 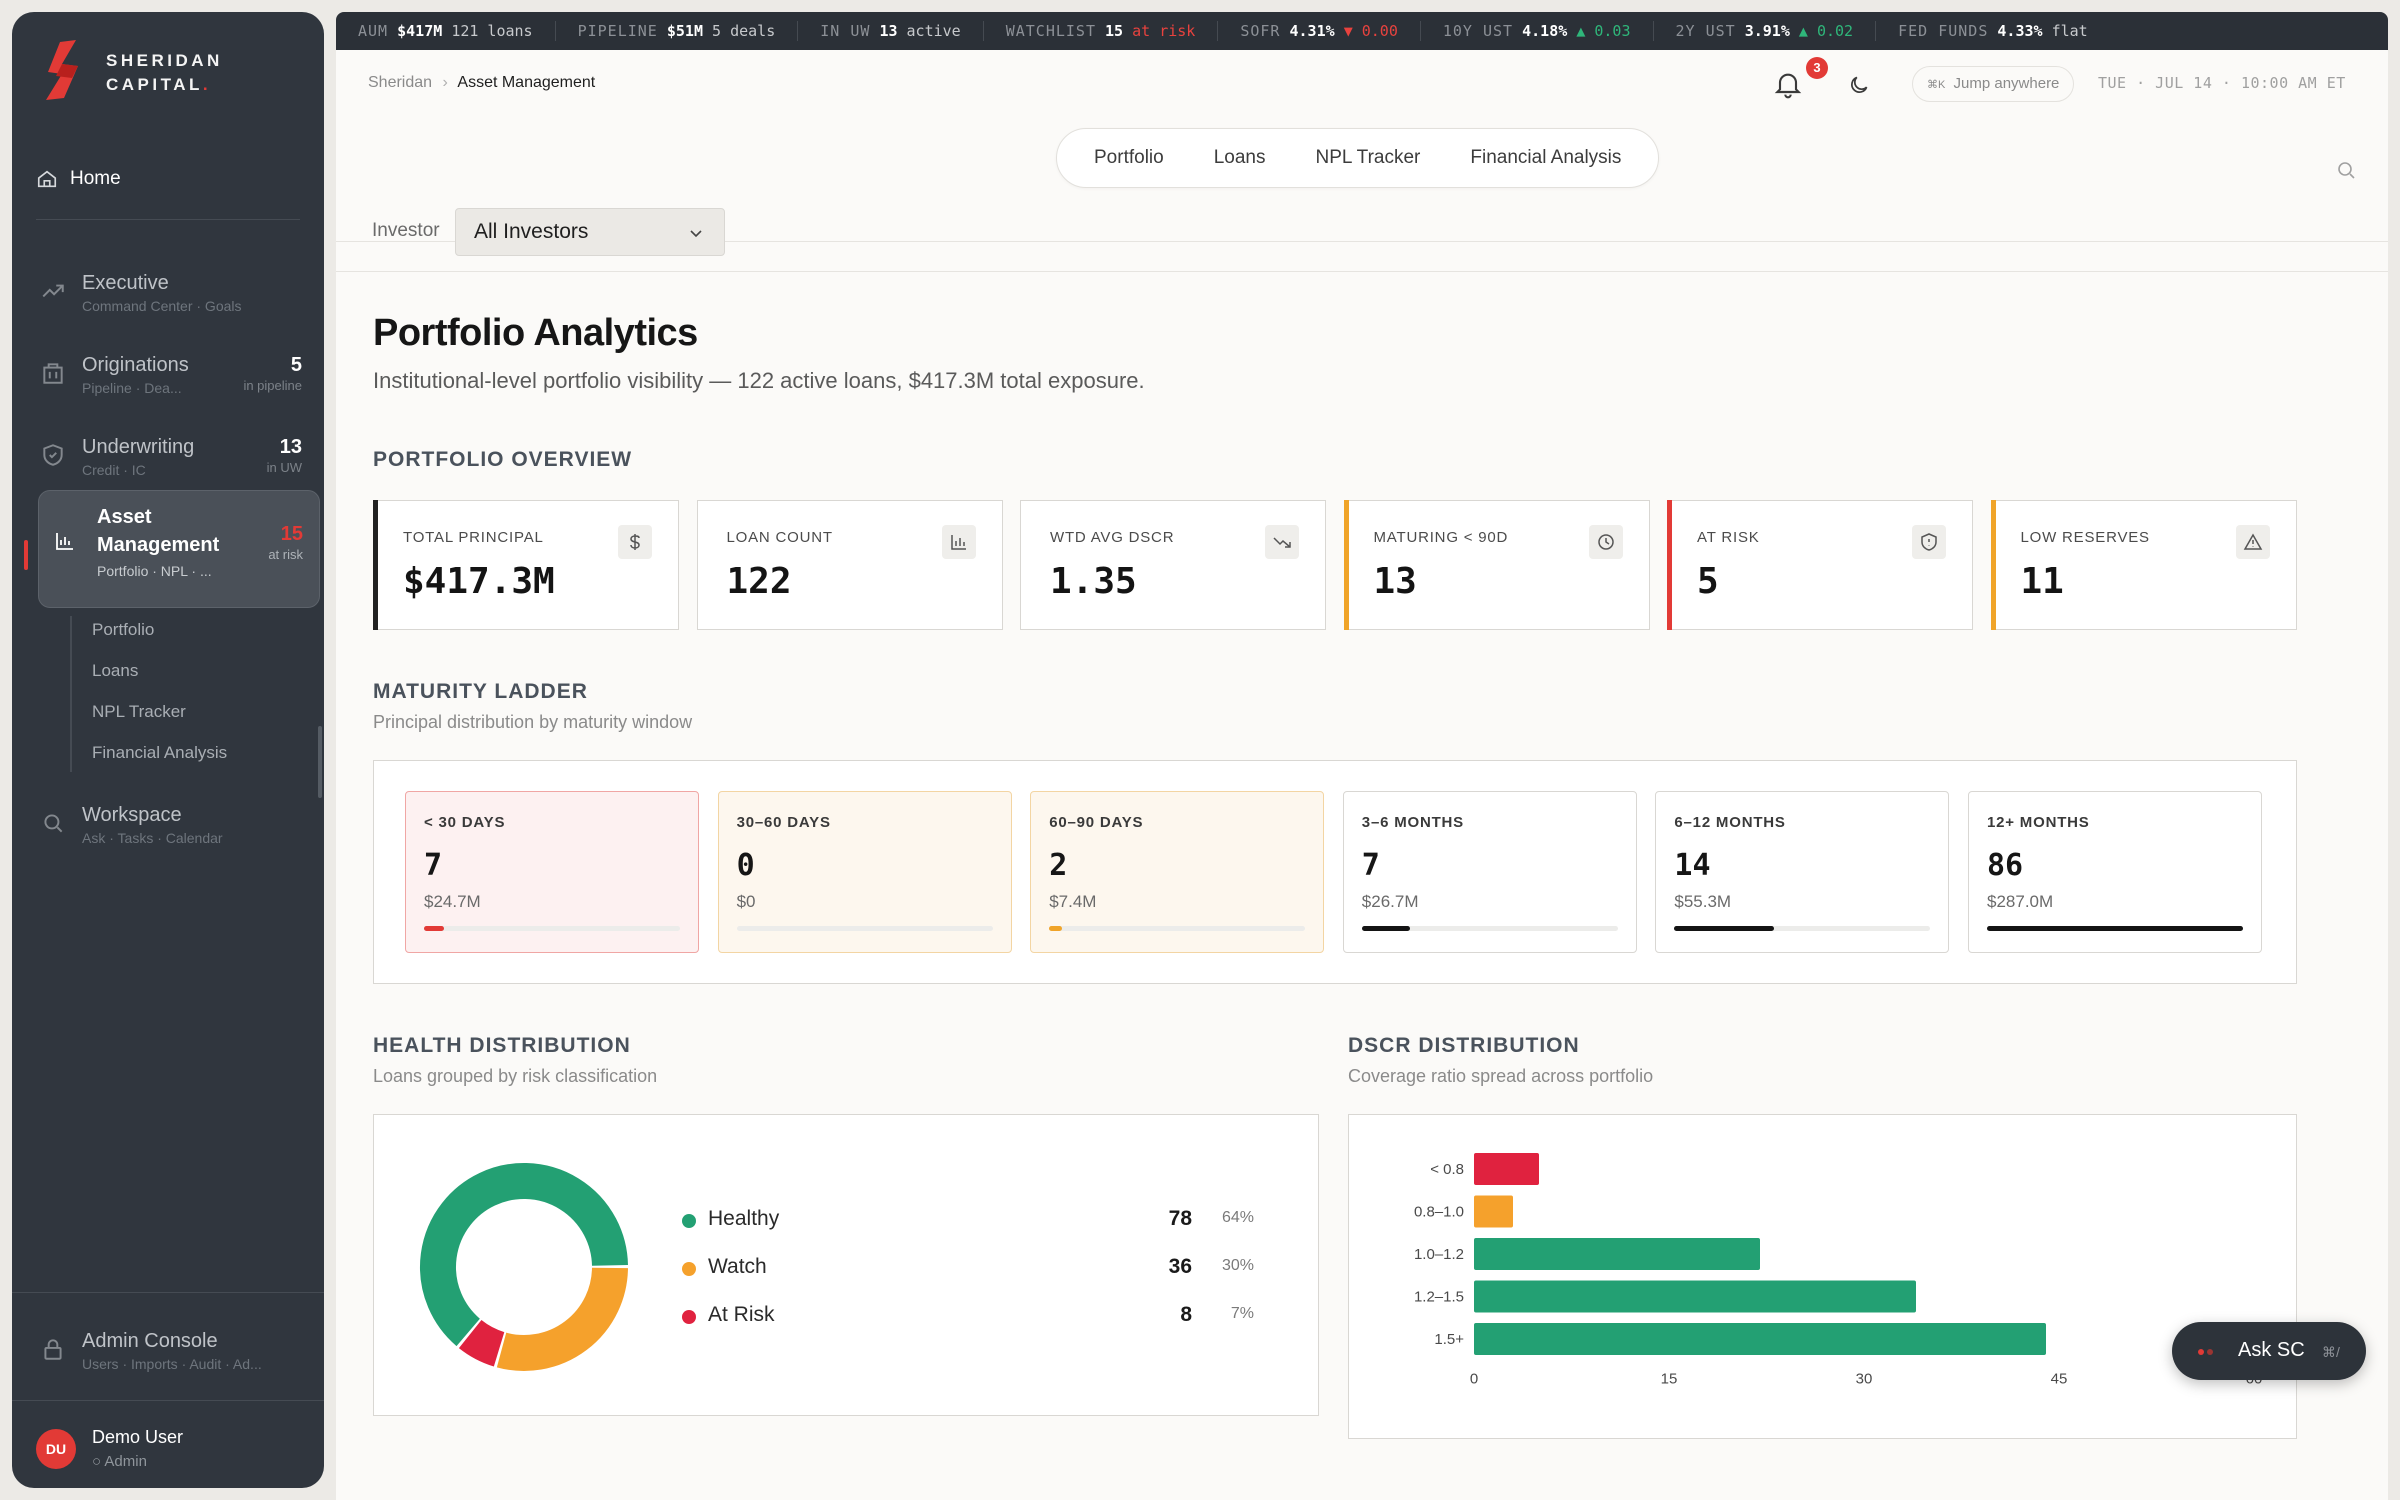 I want to click on status-dot, so click(x=2201, y=1352).